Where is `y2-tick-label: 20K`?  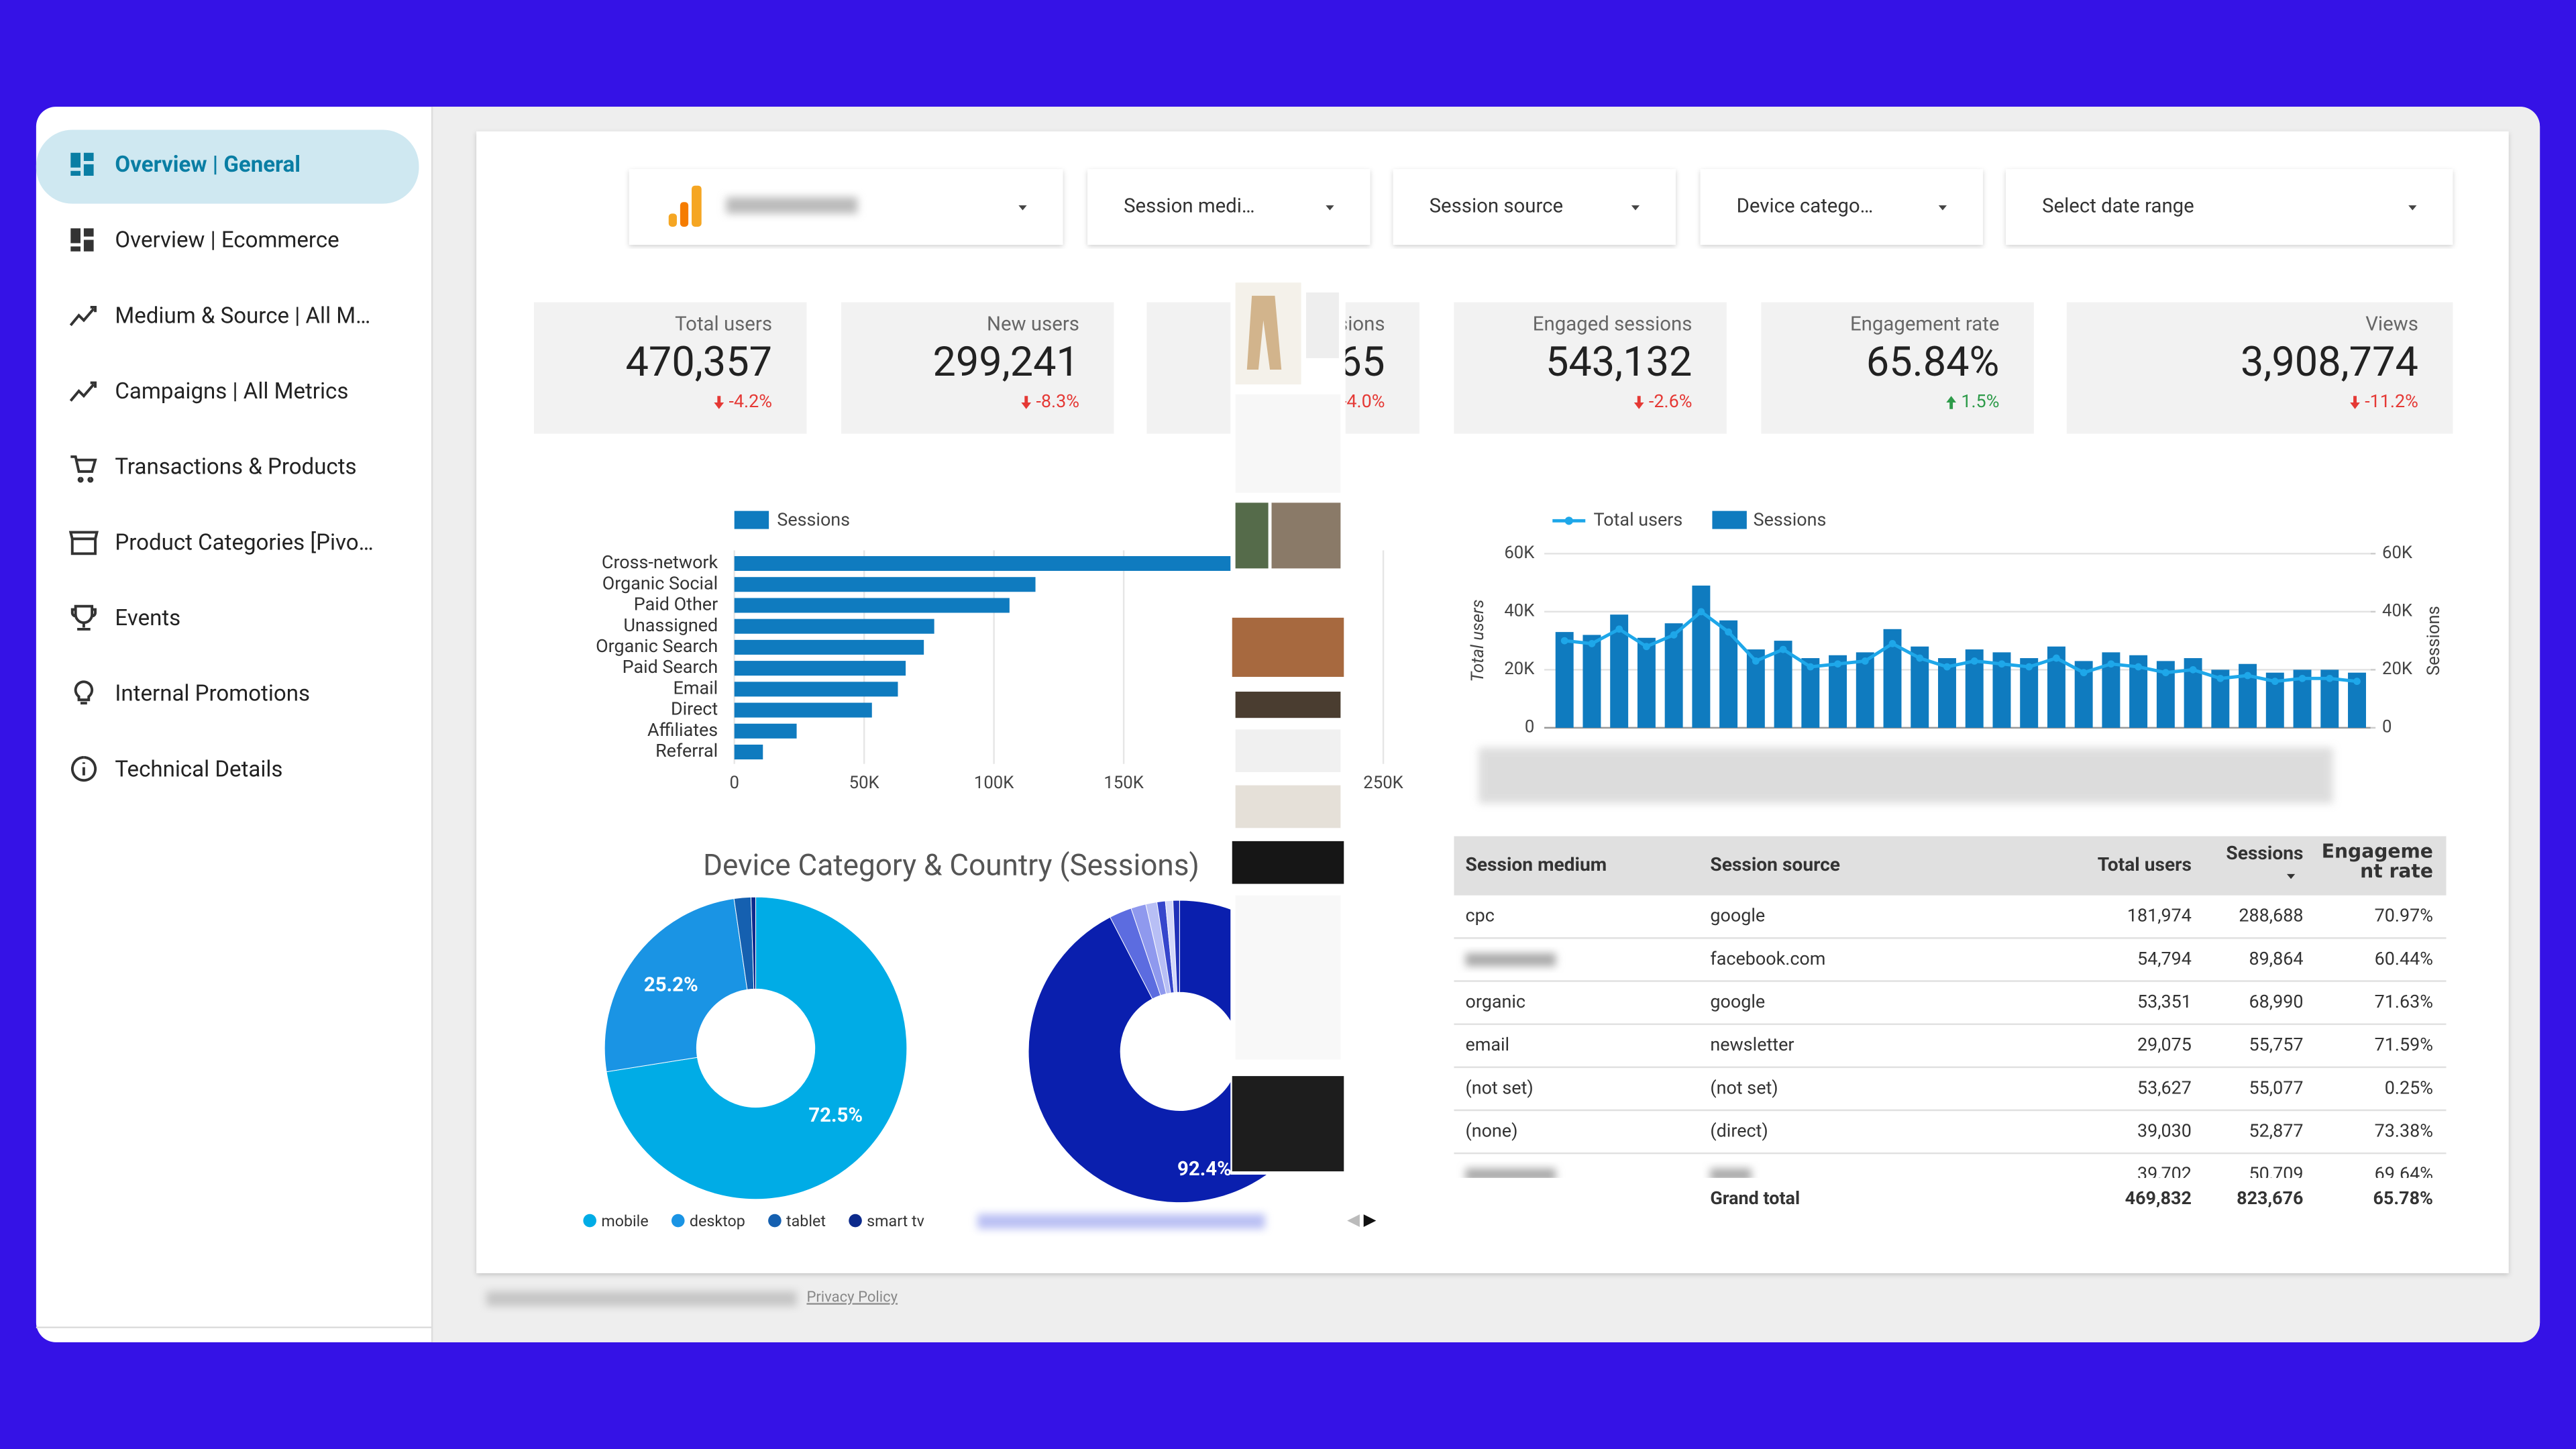 y2-tick-label: 20K is located at coordinates (2397, 669).